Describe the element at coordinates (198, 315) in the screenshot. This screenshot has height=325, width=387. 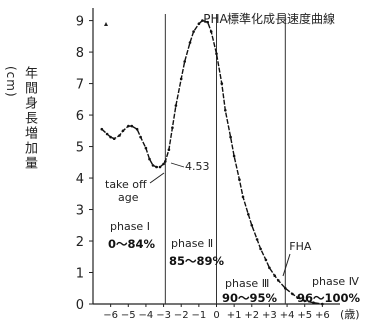
I see `x-tick-label: −1` at that location.